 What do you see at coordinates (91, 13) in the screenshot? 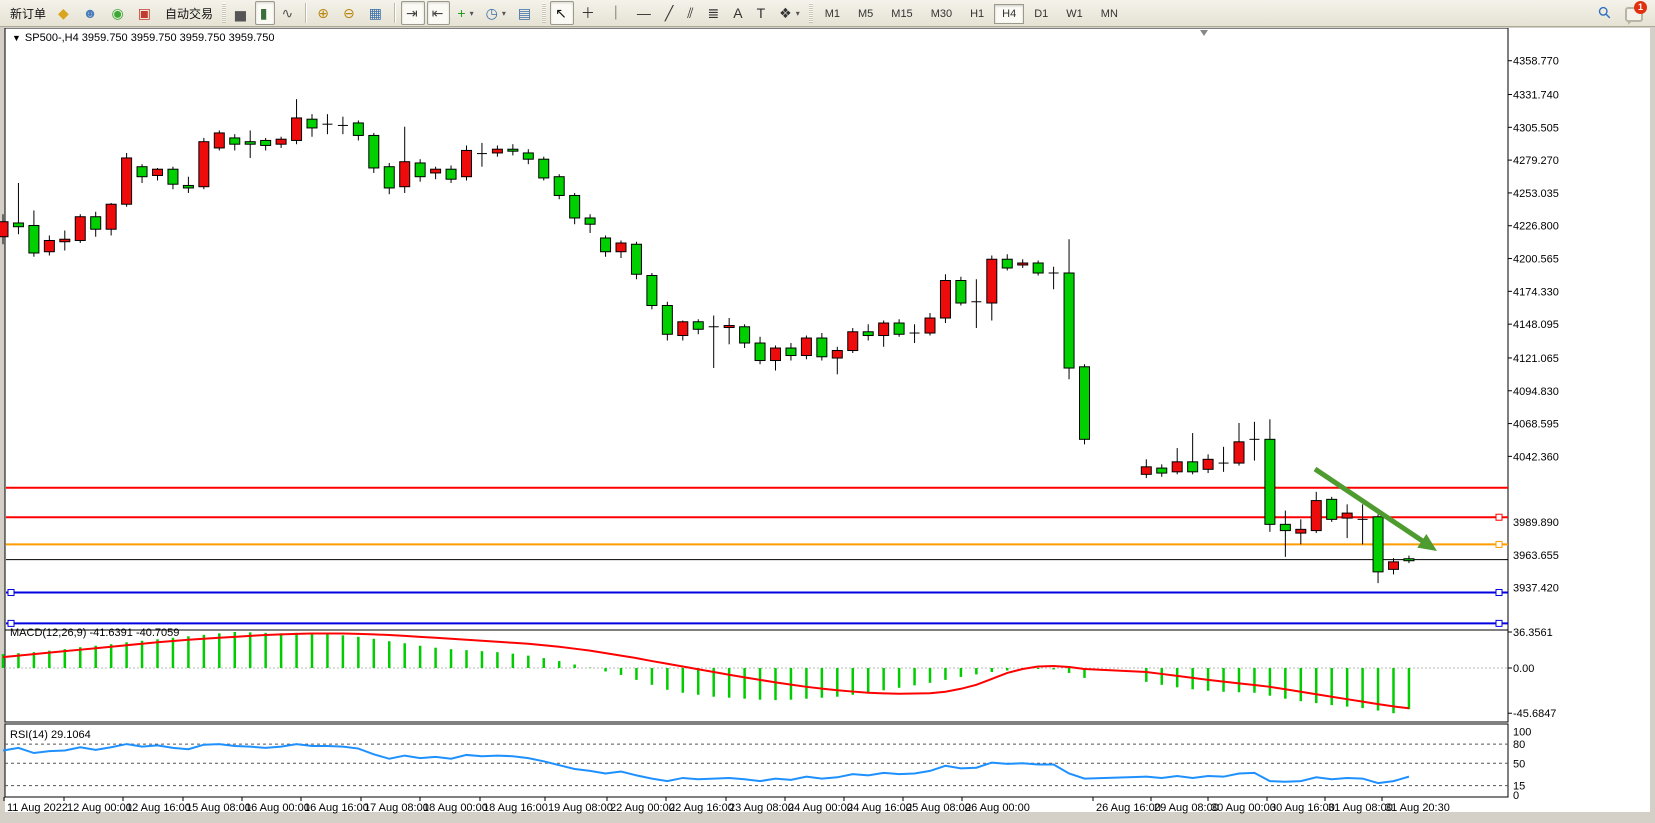
I see `terminal-user-button: ☻` at bounding box center [91, 13].